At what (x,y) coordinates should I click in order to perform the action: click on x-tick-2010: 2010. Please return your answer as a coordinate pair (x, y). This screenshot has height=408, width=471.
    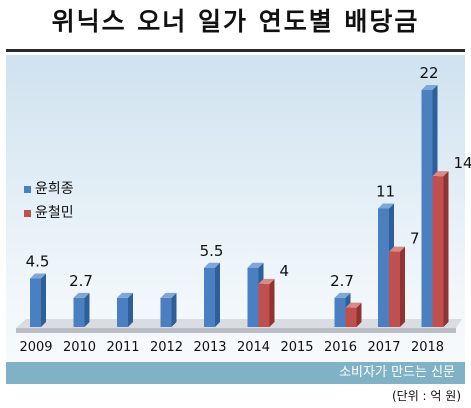
    Looking at the image, I should click on (79, 347).